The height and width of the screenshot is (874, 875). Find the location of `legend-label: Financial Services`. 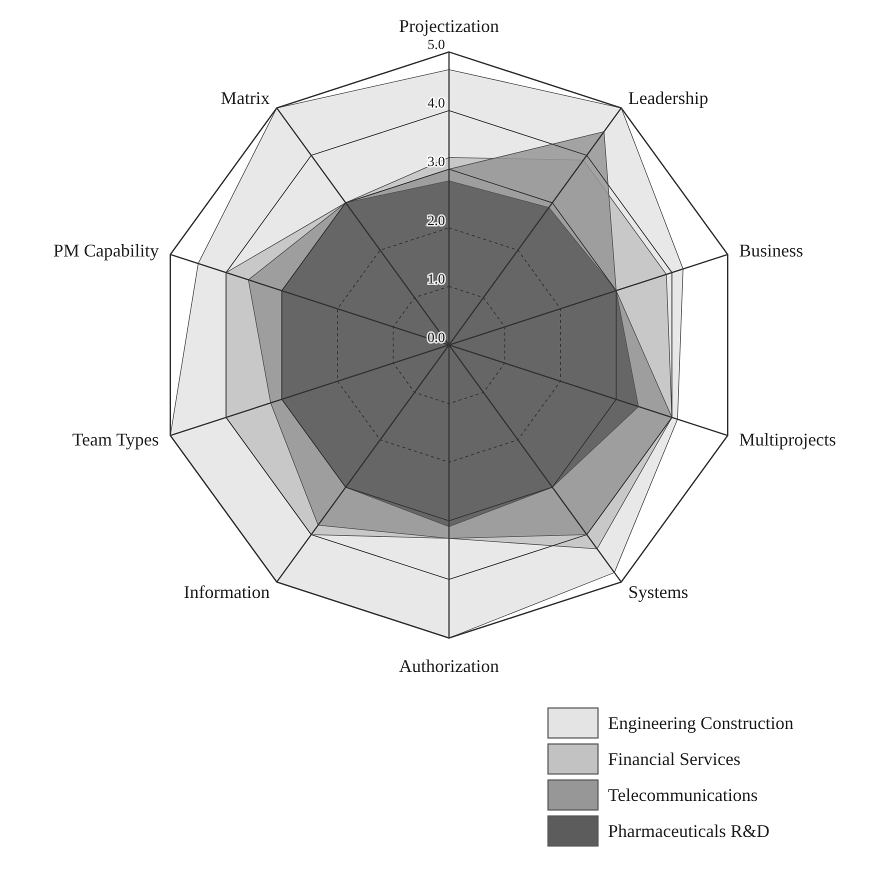

legend-label: Financial Services is located at coordinates (674, 759).